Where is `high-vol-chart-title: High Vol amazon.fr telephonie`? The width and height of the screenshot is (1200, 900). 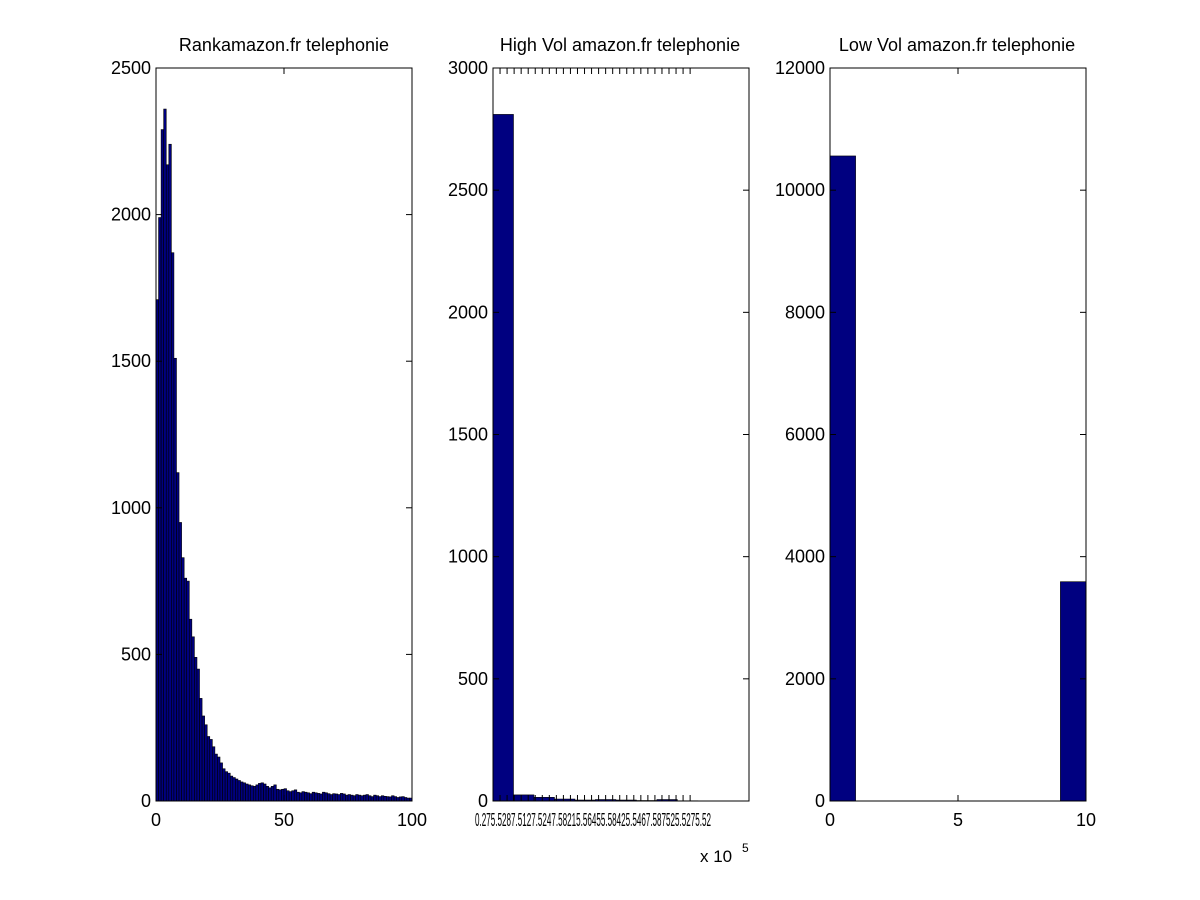 high-vol-chart-title: High Vol amazon.fr telephonie is located at coordinates (620, 45).